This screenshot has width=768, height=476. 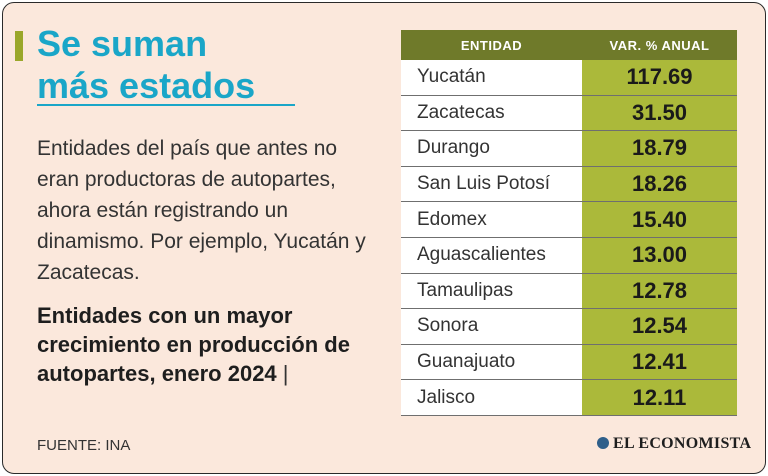 What do you see at coordinates (19, 46) in the screenshot?
I see `accent-bar` at bounding box center [19, 46].